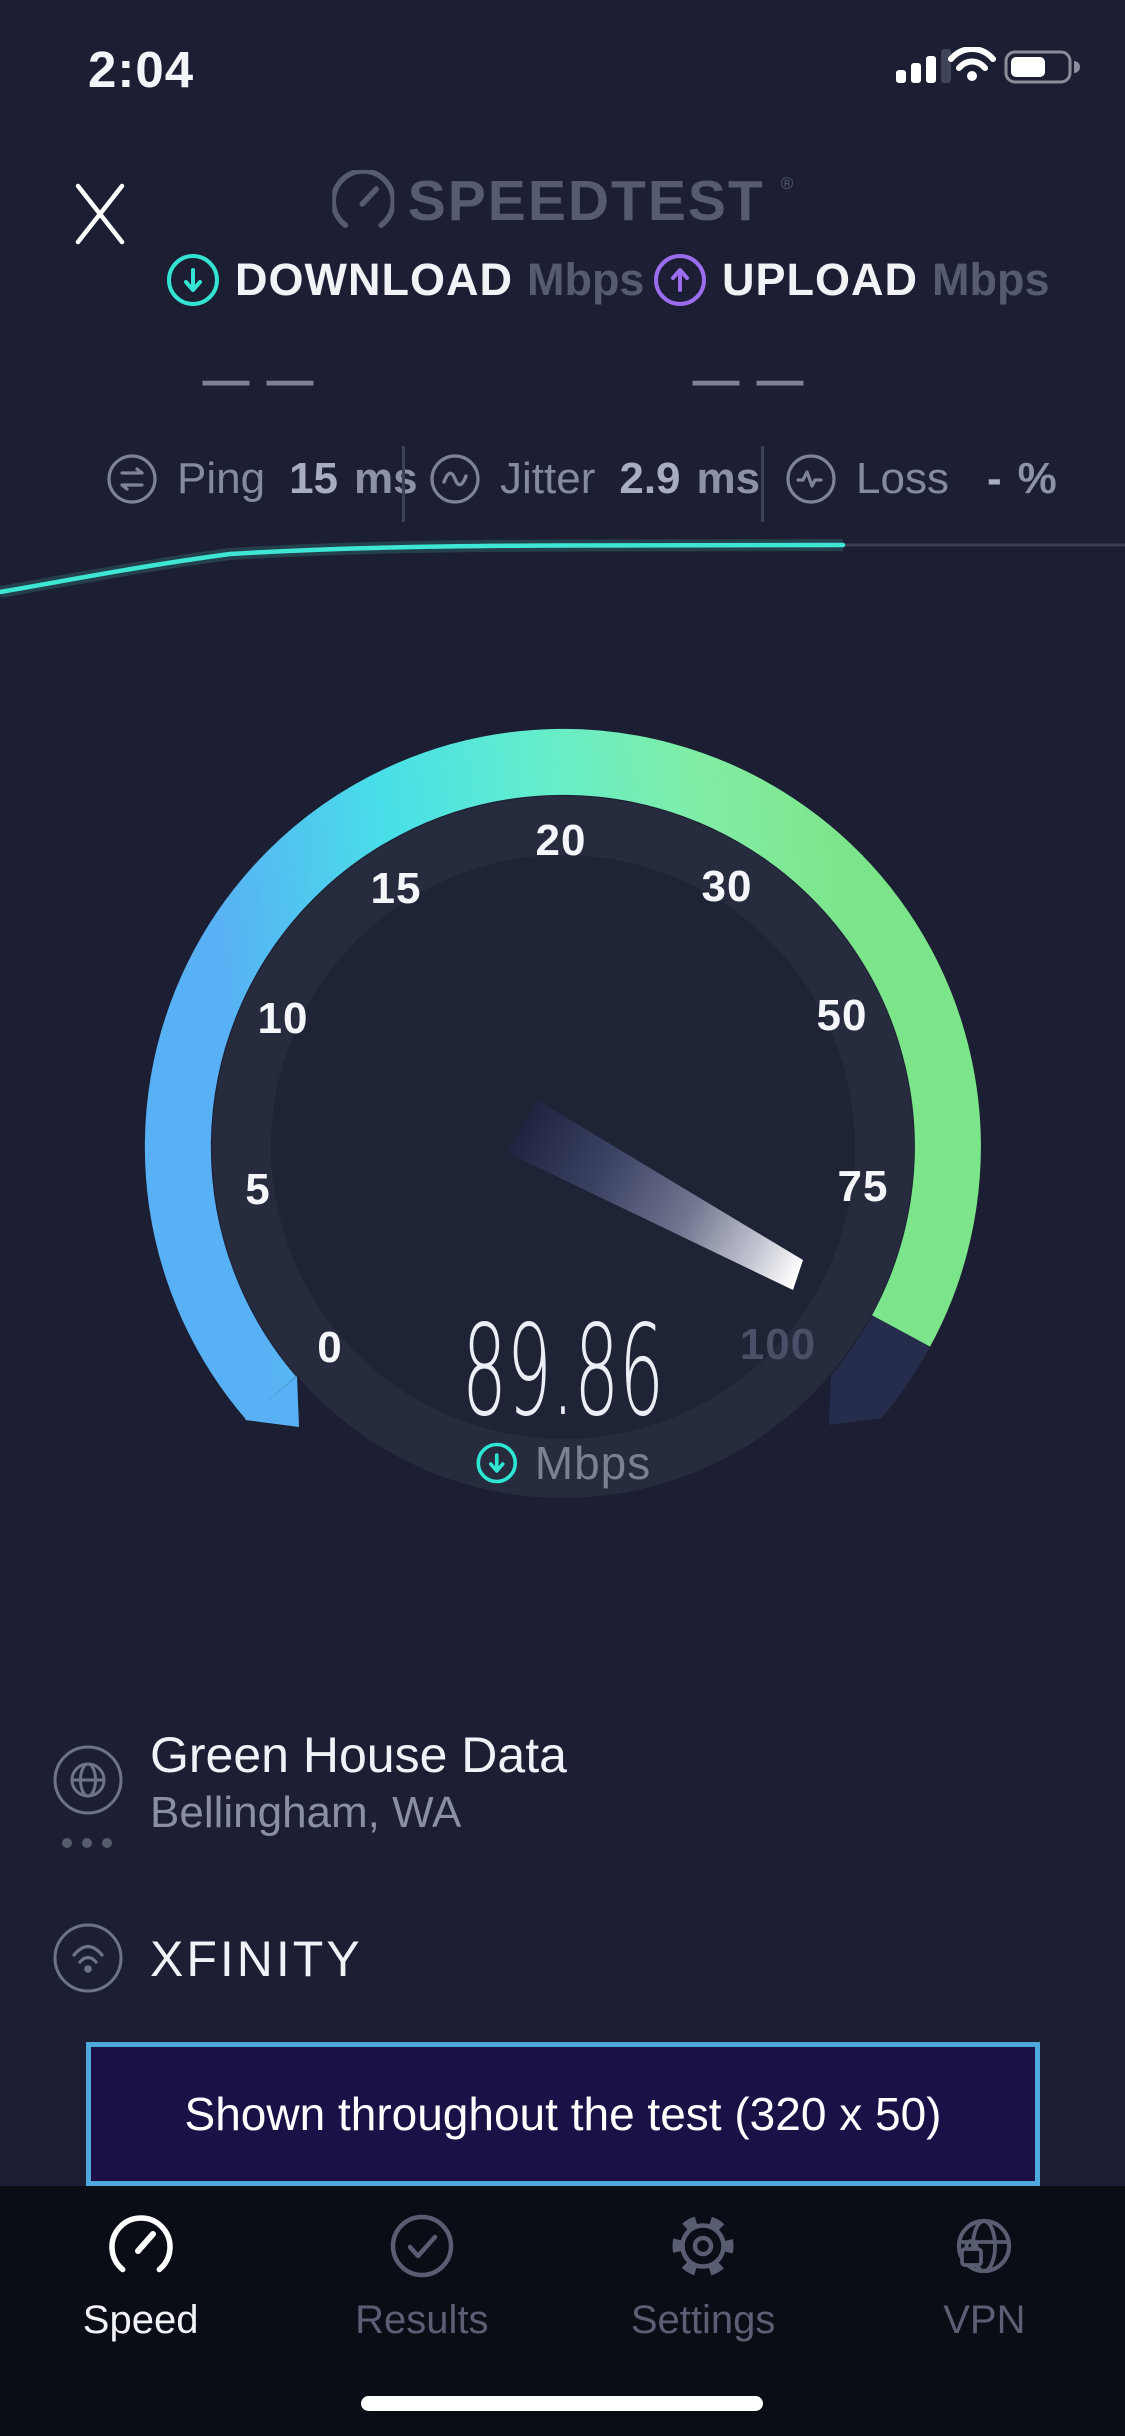 The width and height of the screenshot is (1125, 2436). I want to click on settings-gear-icon, so click(703, 2246).